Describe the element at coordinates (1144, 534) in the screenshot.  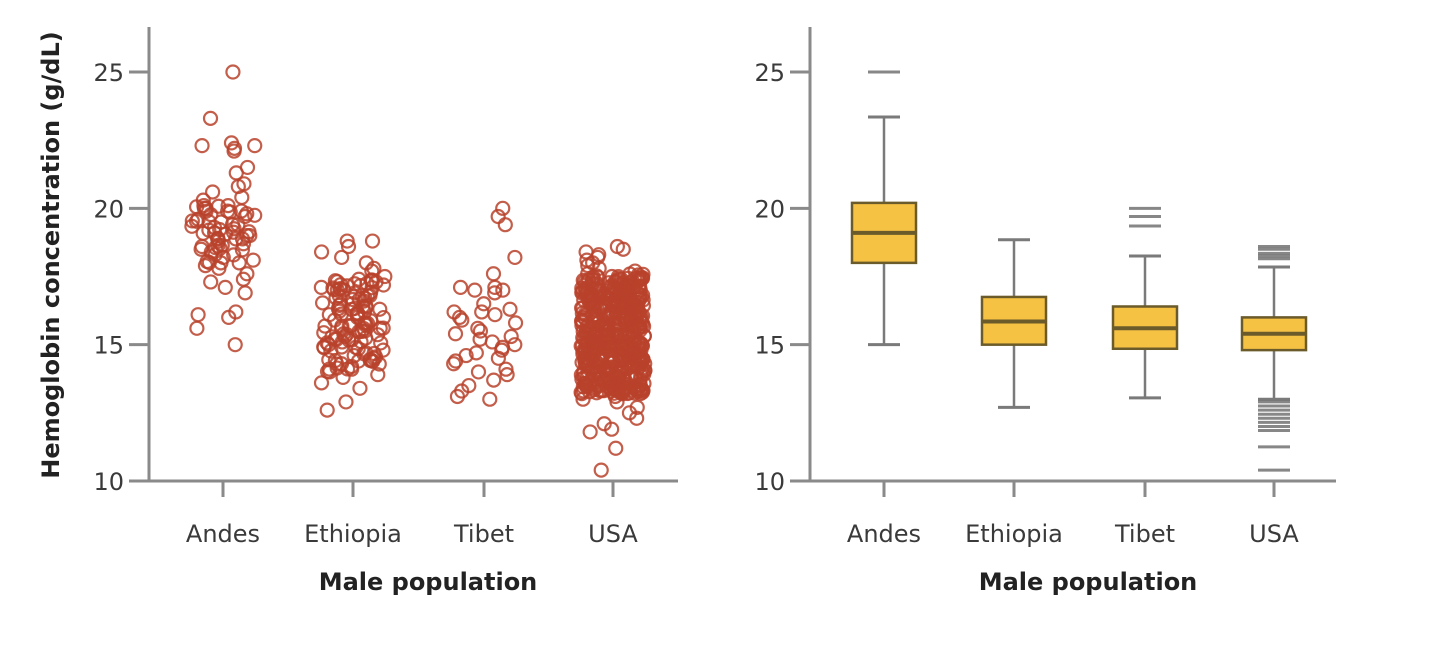
I see `x-tick-label-tibet: Tibet` at that location.